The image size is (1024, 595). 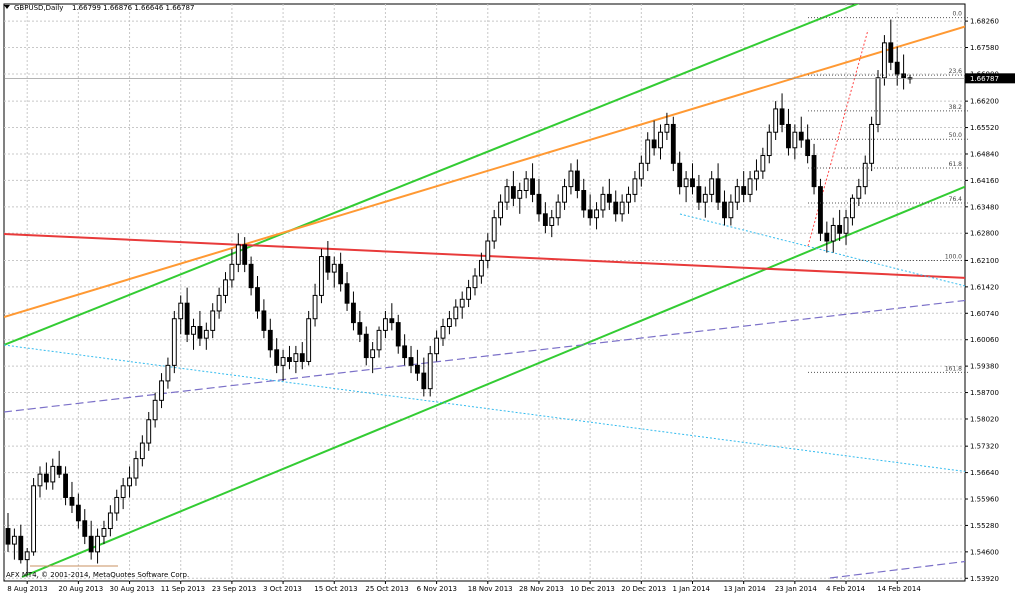 I want to click on y-tick-label: 1.55960, so click(x=984, y=500).